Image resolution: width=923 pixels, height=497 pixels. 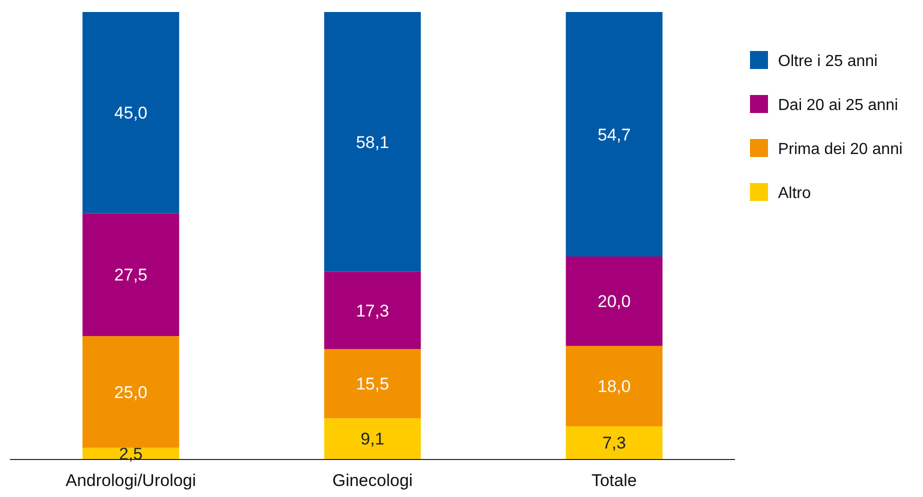 What do you see at coordinates (838, 105) in the screenshot?
I see `legend-label: Dai 20 ai 25 anni` at bounding box center [838, 105].